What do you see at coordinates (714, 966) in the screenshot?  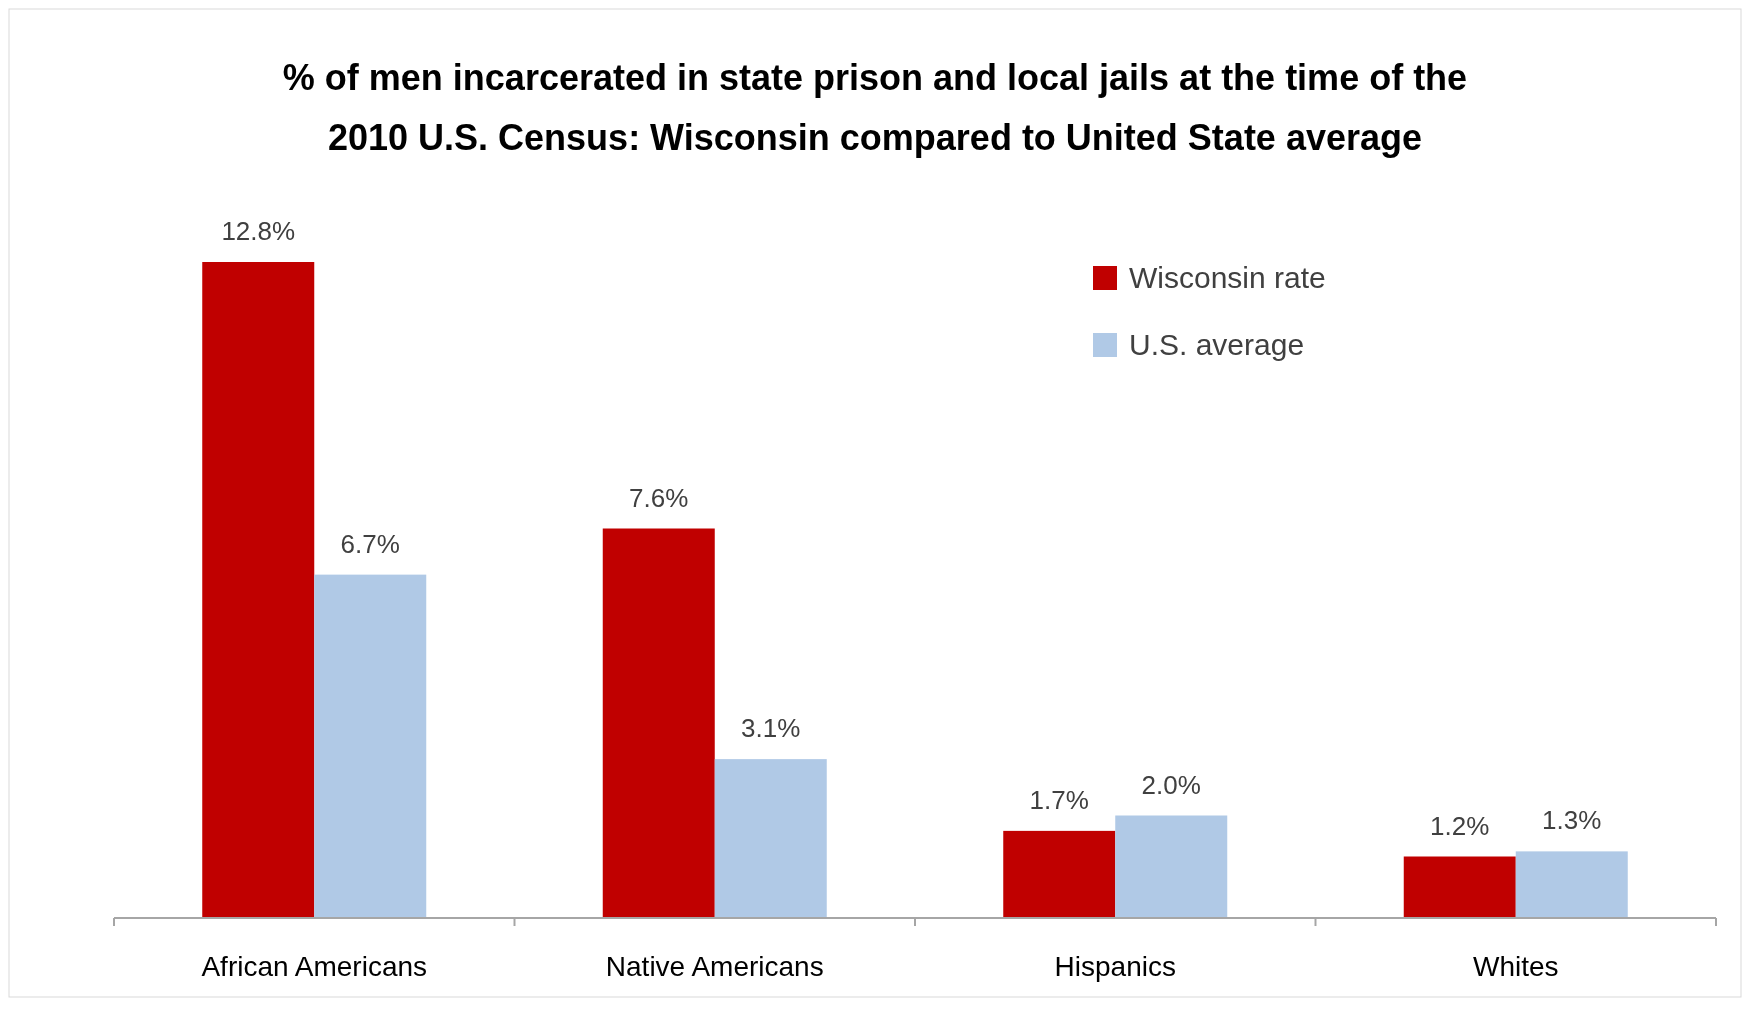 I see `x-tick-label: Native Americans` at bounding box center [714, 966].